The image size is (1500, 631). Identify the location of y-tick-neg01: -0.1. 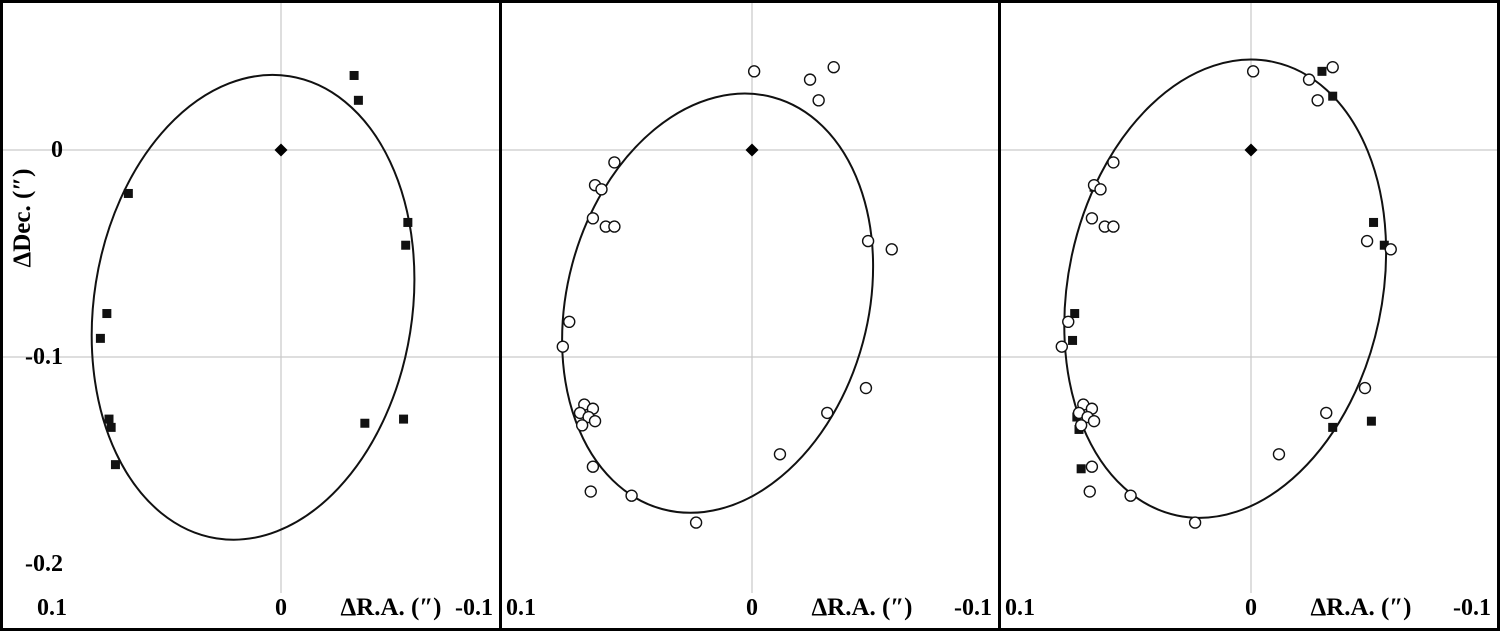
(44, 357).